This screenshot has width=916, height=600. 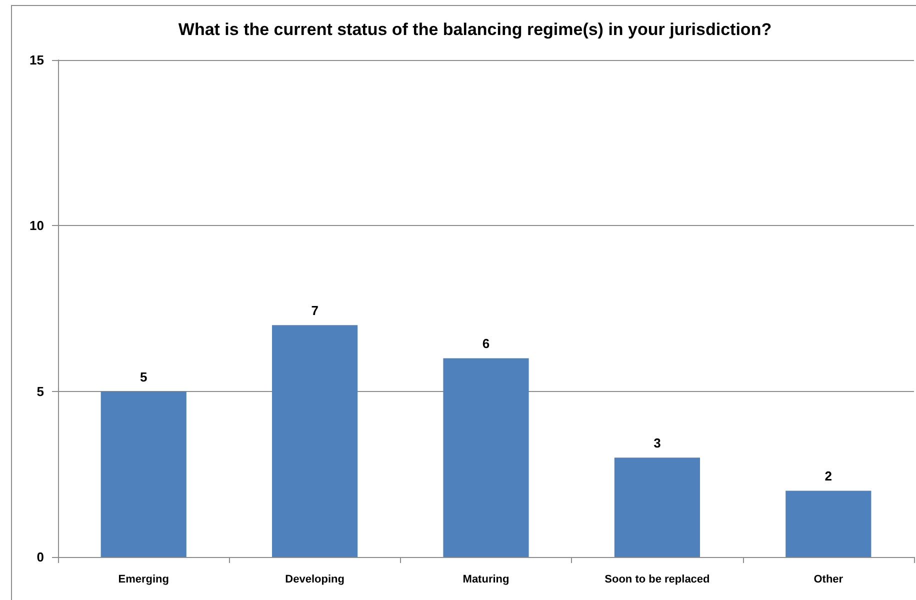 What do you see at coordinates (828, 476) in the screenshot?
I see `data-label: 2` at bounding box center [828, 476].